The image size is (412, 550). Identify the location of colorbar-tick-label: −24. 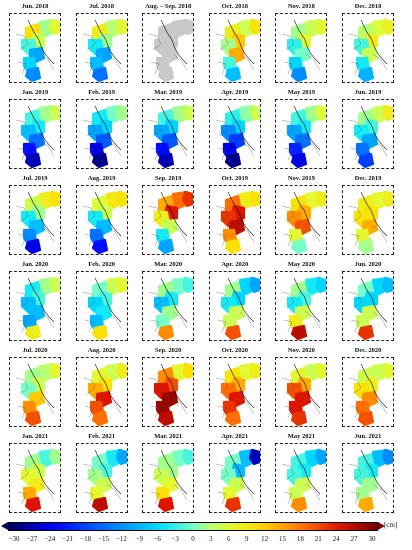
(50, 539).